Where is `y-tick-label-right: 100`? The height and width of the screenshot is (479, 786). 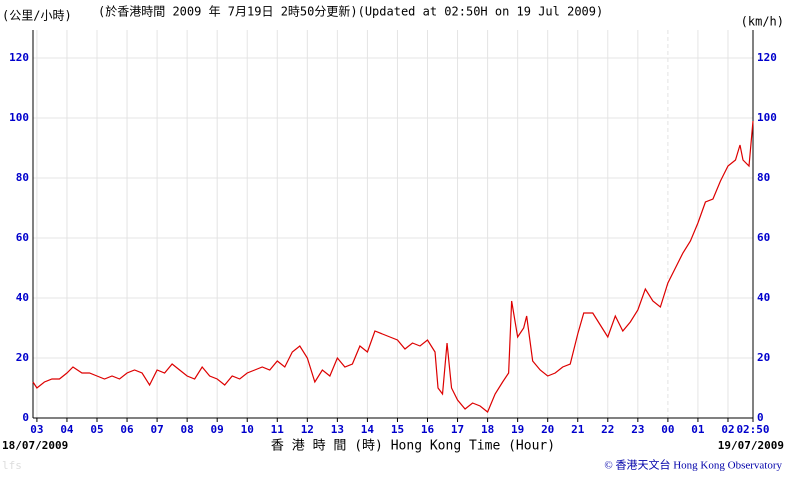 y-tick-label-right: 100 is located at coordinates (767, 117).